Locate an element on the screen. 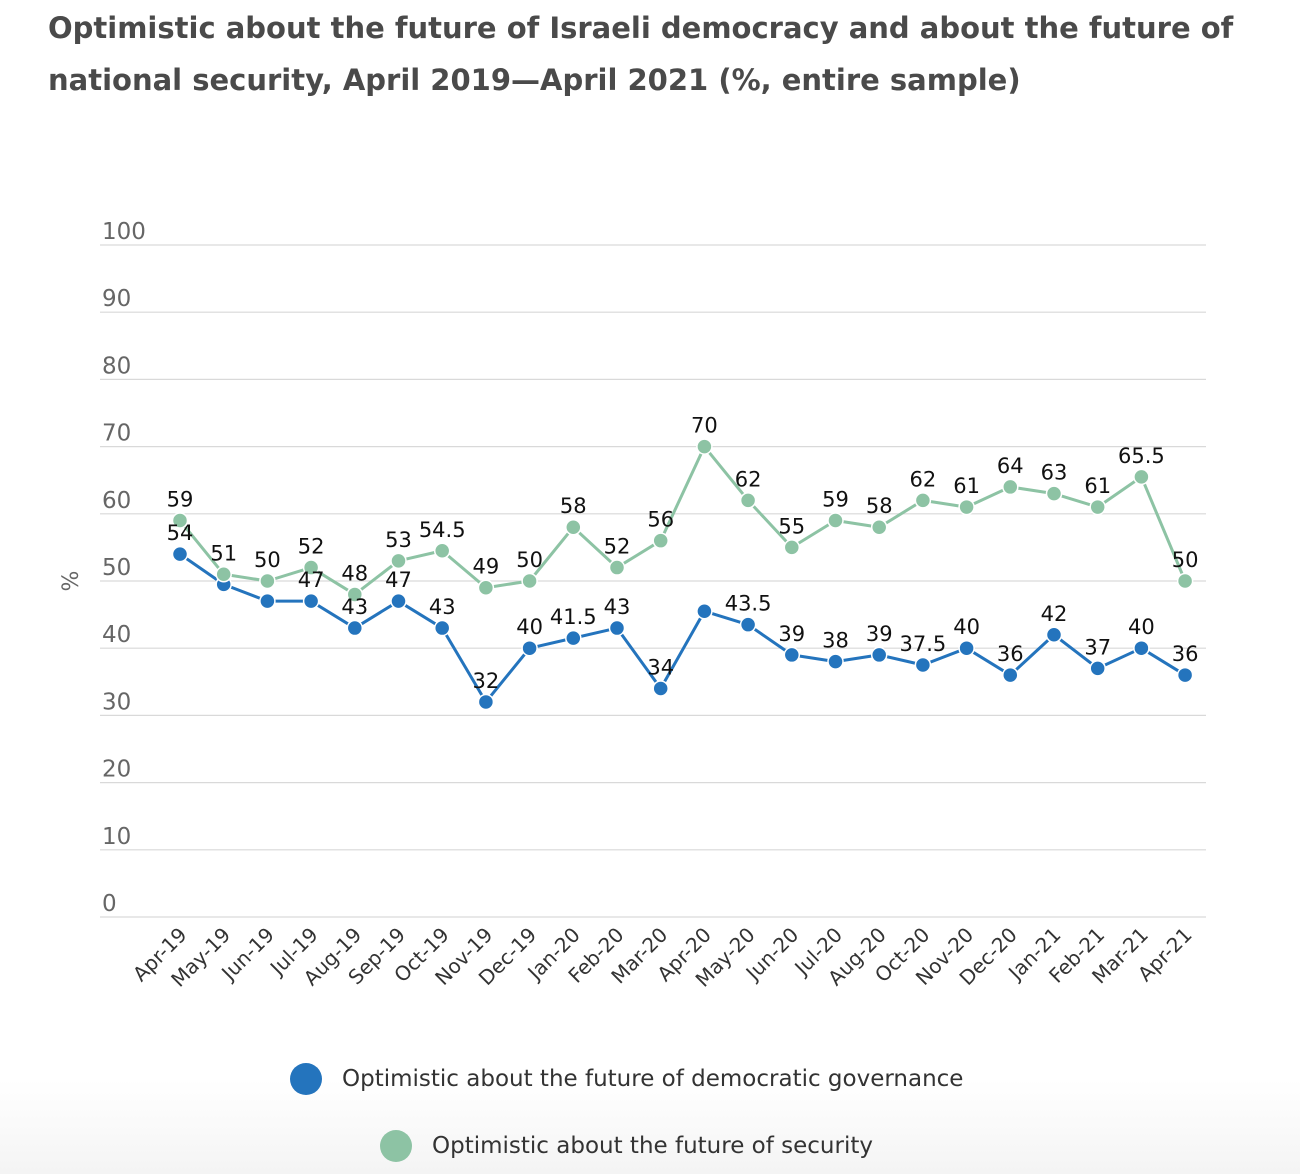 This screenshot has height=1174, width=1300. data-label-0: 39 is located at coordinates (791, 634).